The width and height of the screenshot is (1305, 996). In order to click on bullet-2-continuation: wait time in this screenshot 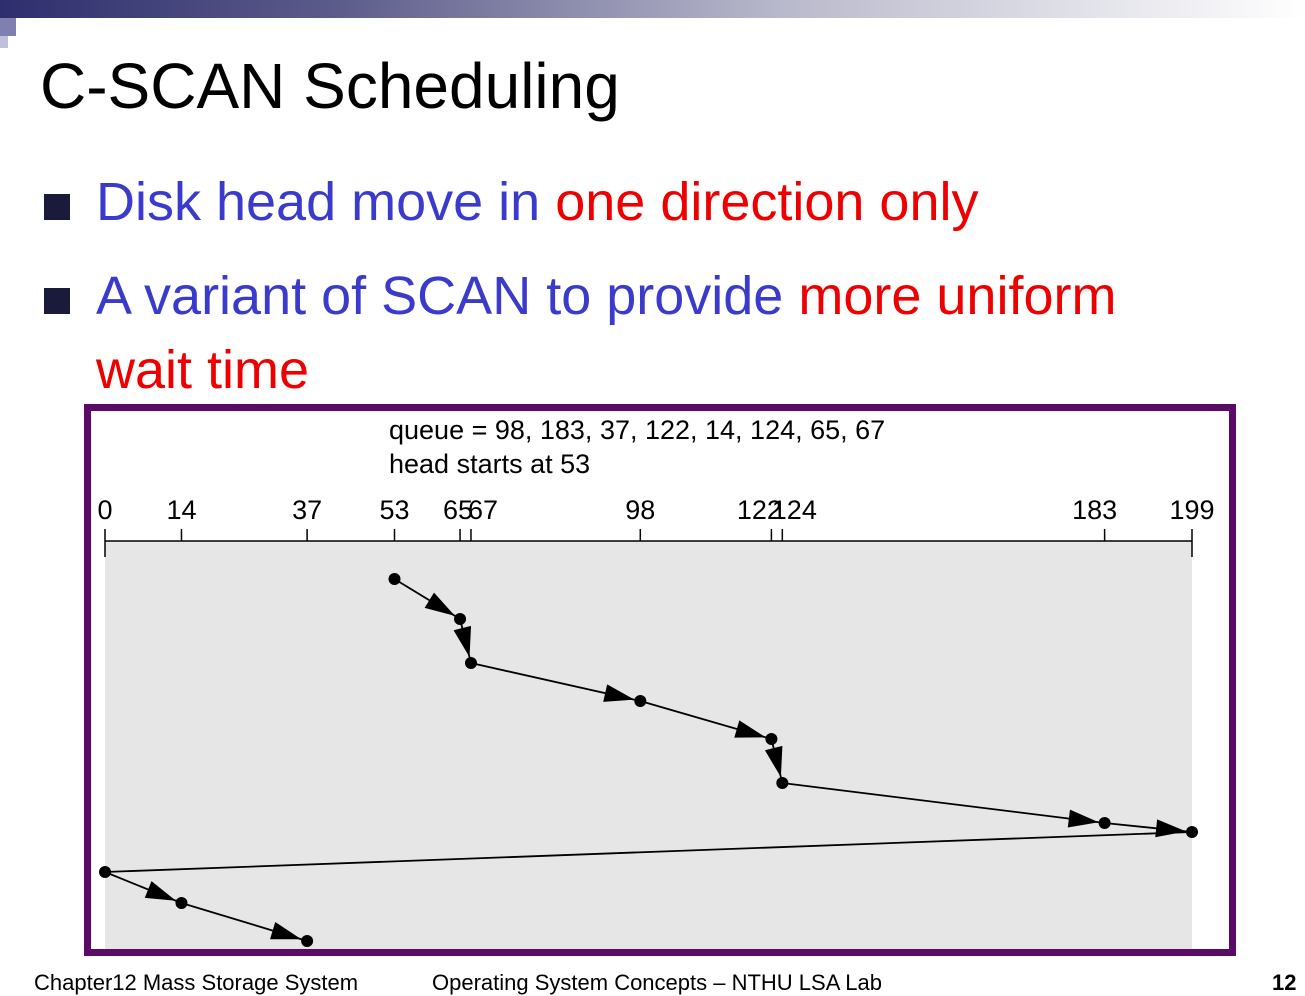, I will do `click(203, 370)`.